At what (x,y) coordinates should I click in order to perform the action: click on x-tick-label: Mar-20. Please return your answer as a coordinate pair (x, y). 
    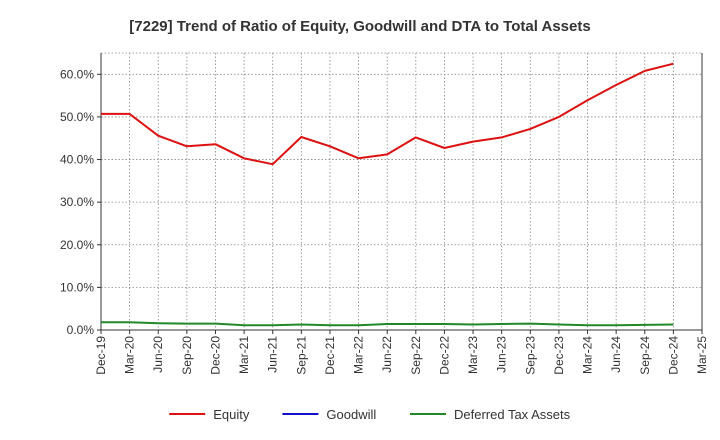
    Looking at the image, I should click on (130, 355).